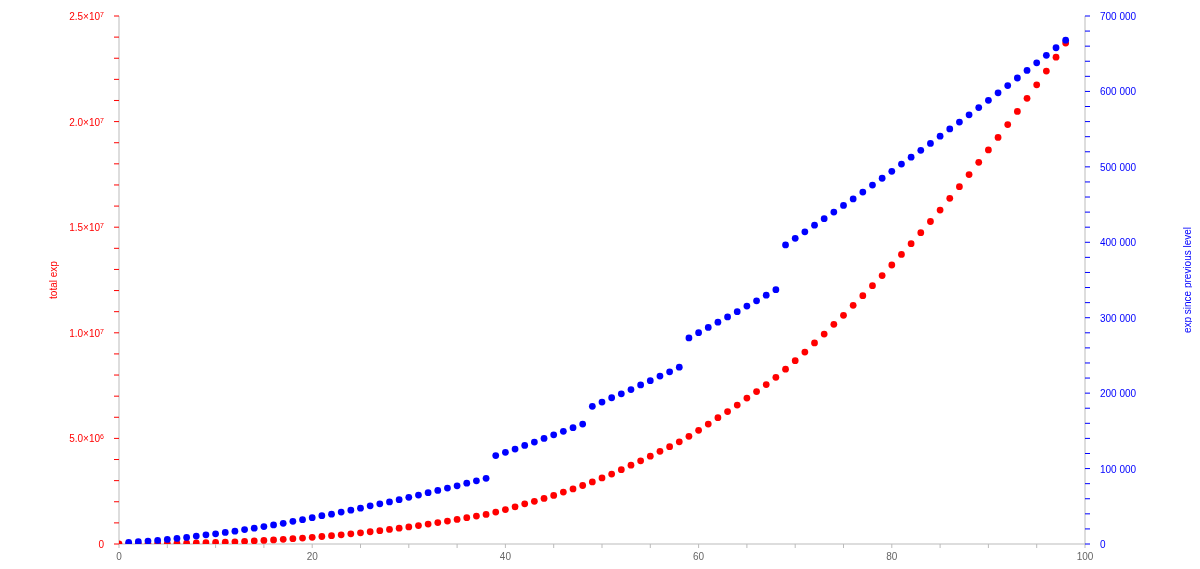 The height and width of the screenshot is (569, 1200). Describe the element at coordinates (1187, 280) in the screenshot. I see `y2-axis-title: exp since previous level` at that location.